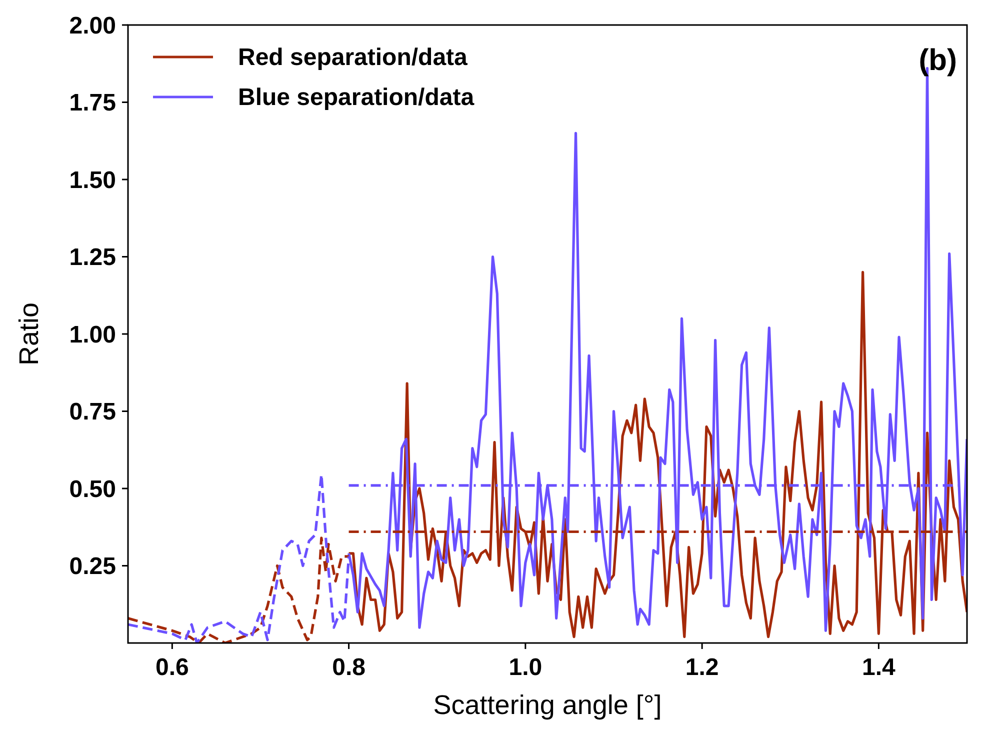  What do you see at coordinates (702, 667) in the screenshot?
I see `x-tick-label: 1.2` at bounding box center [702, 667].